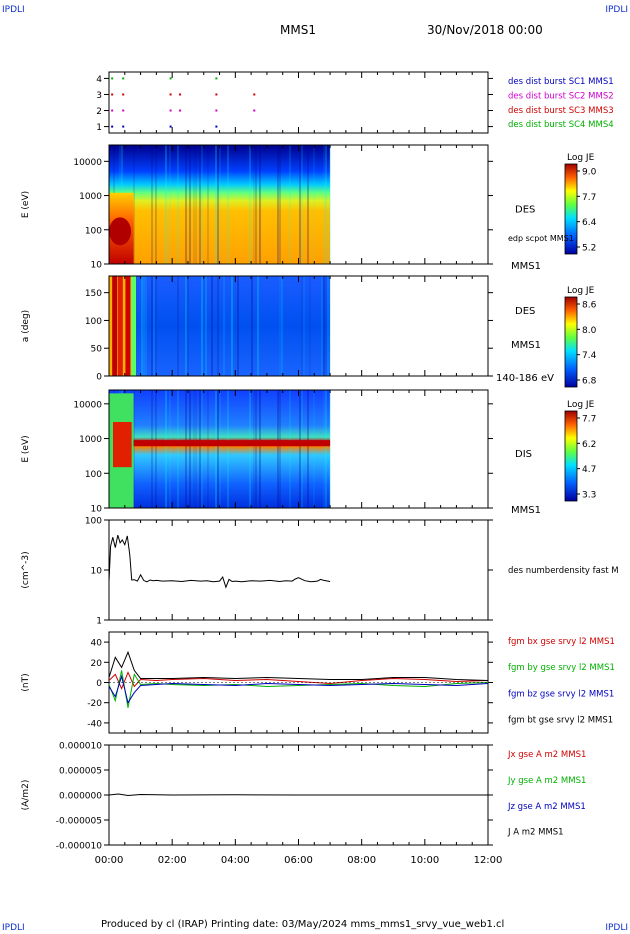 This screenshot has width=630, height=934. Describe the element at coordinates (99, 622) in the screenshot. I see `y-tick-label-density: 1` at that location.